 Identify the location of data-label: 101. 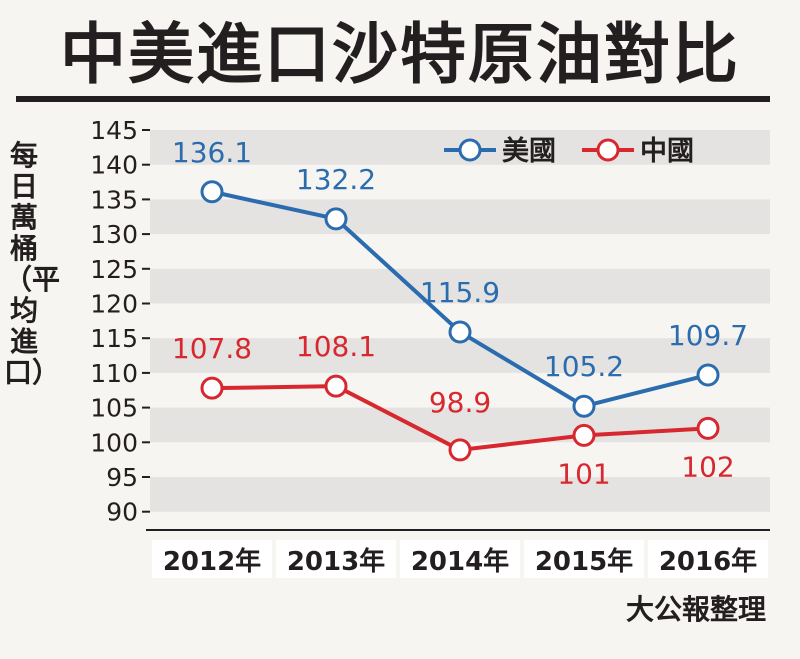
(583, 473).